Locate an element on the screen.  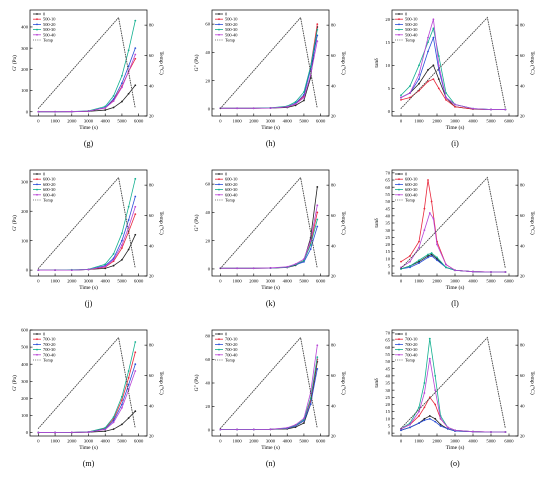
x-axis-label: Time (s) is located at coordinates (270, 127).